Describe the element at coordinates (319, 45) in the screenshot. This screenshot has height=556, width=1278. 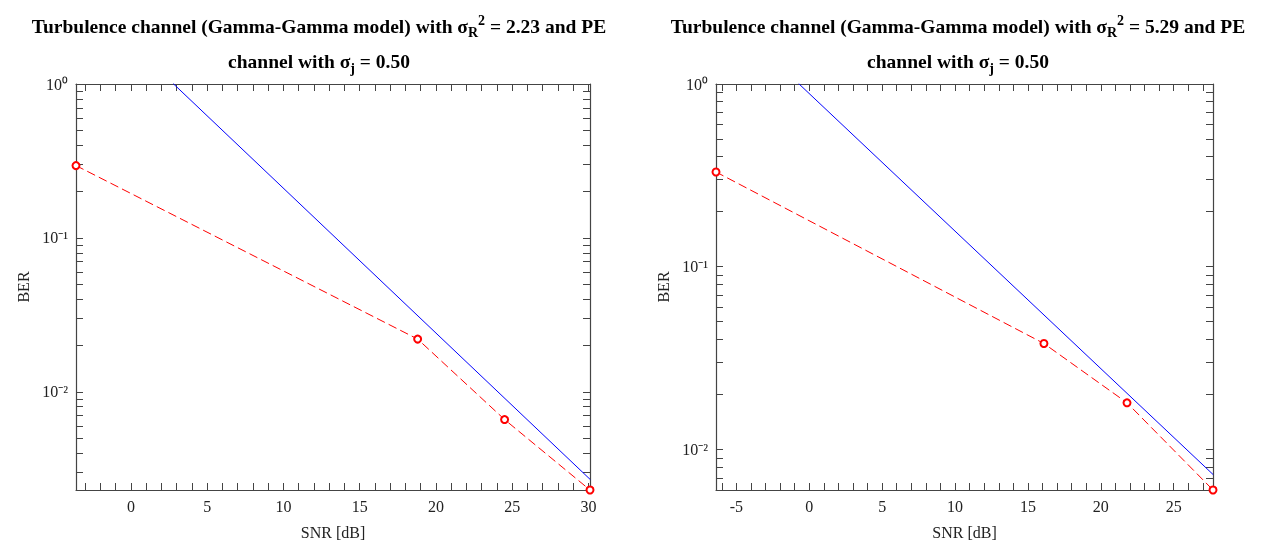
I see `chart-title: Turbulence channel (Gamma-Gamma model) with σ$_{R}$$^{2}$ = 2.23 and PE channel with σ$_{j}$ = 0.50` at that location.